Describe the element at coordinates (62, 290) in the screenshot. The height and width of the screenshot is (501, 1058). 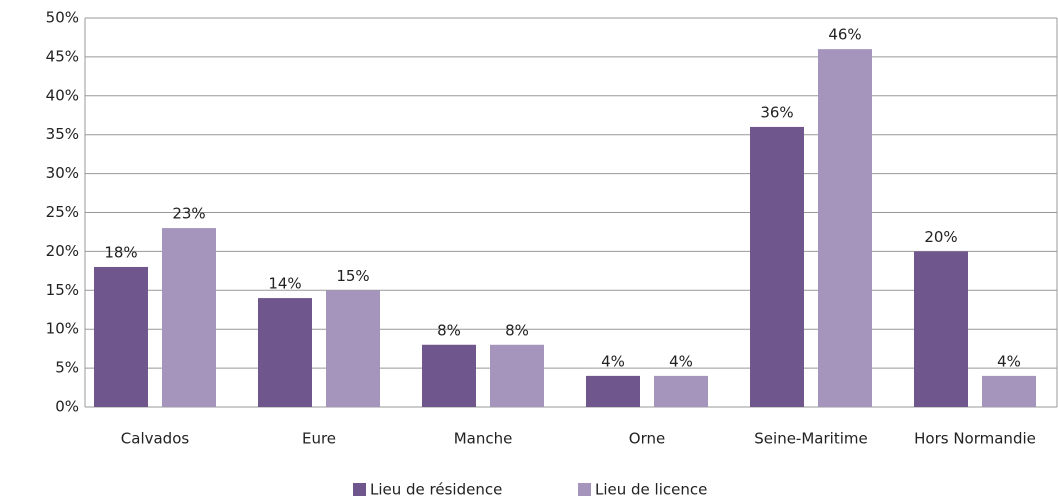
I see `y-tick-label: 15%` at that location.